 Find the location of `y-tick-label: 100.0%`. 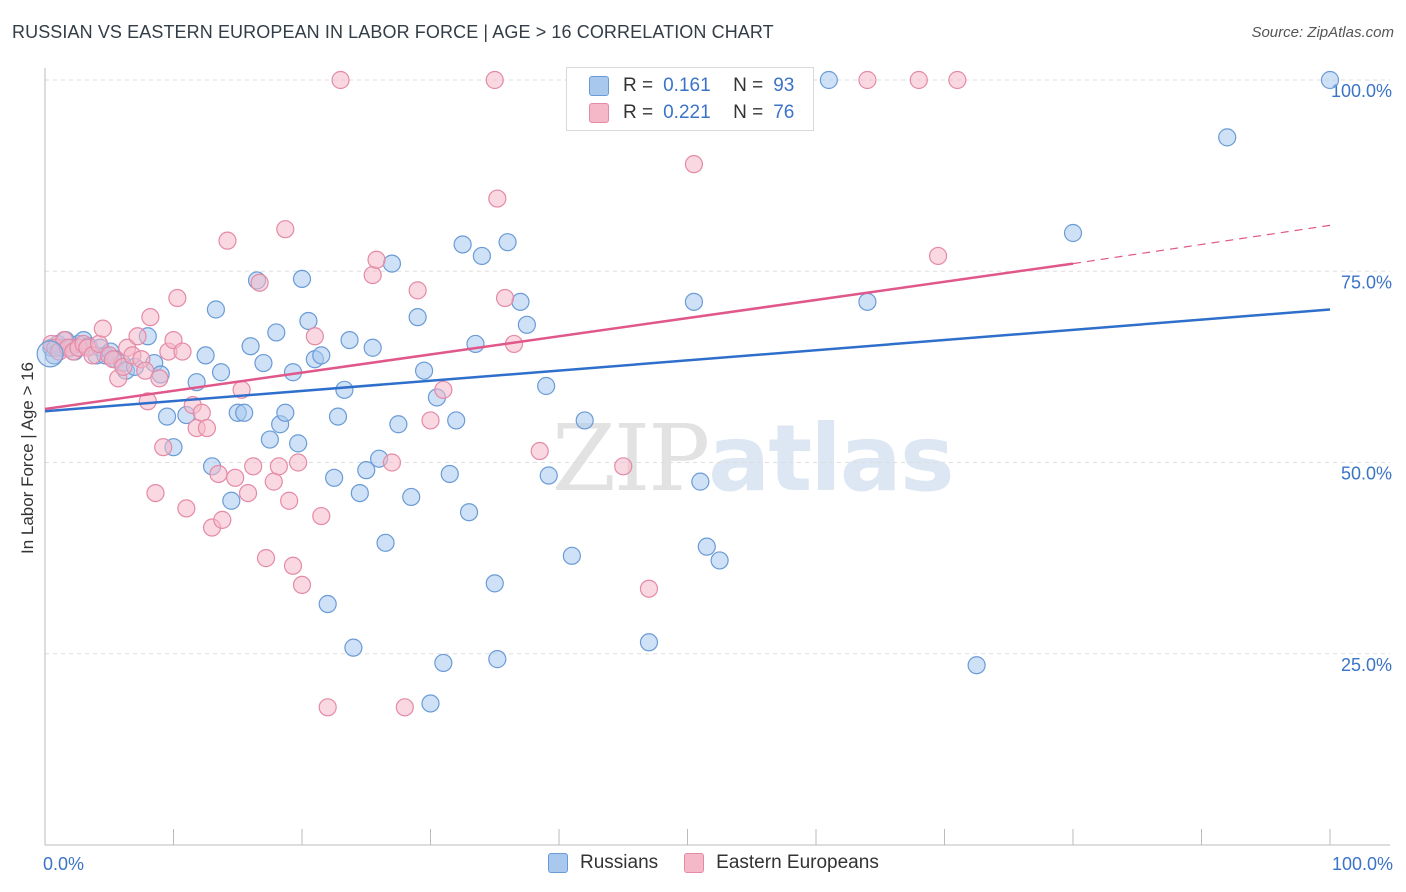

y-tick-label: 100.0% is located at coordinates (1361, 91).